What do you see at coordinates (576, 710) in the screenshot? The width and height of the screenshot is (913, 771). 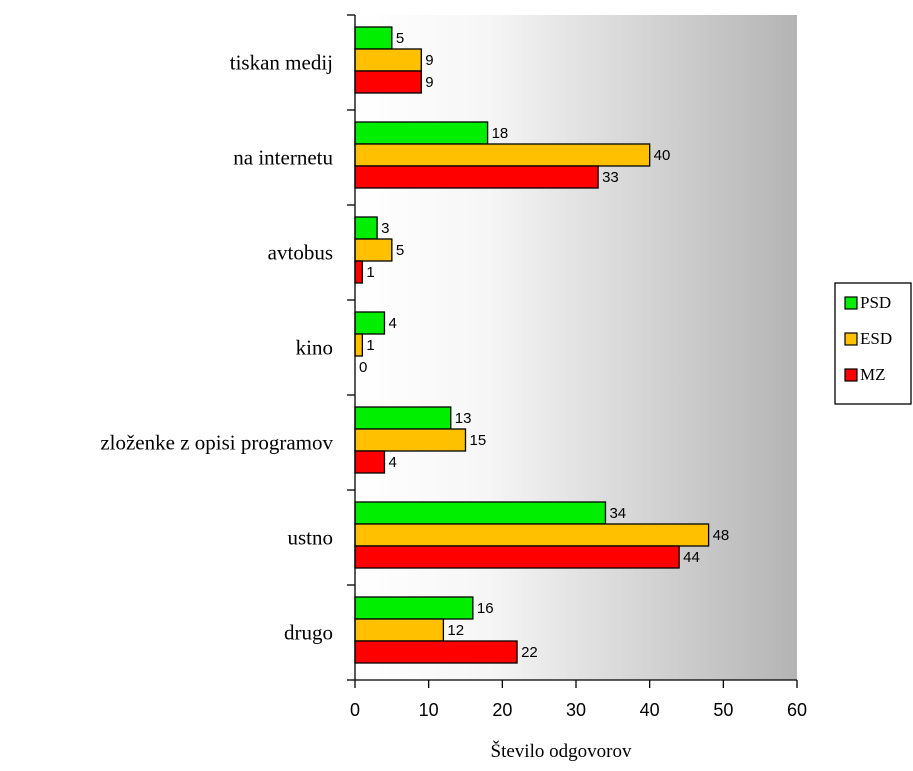 I see `x-tick-label: 30` at bounding box center [576, 710].